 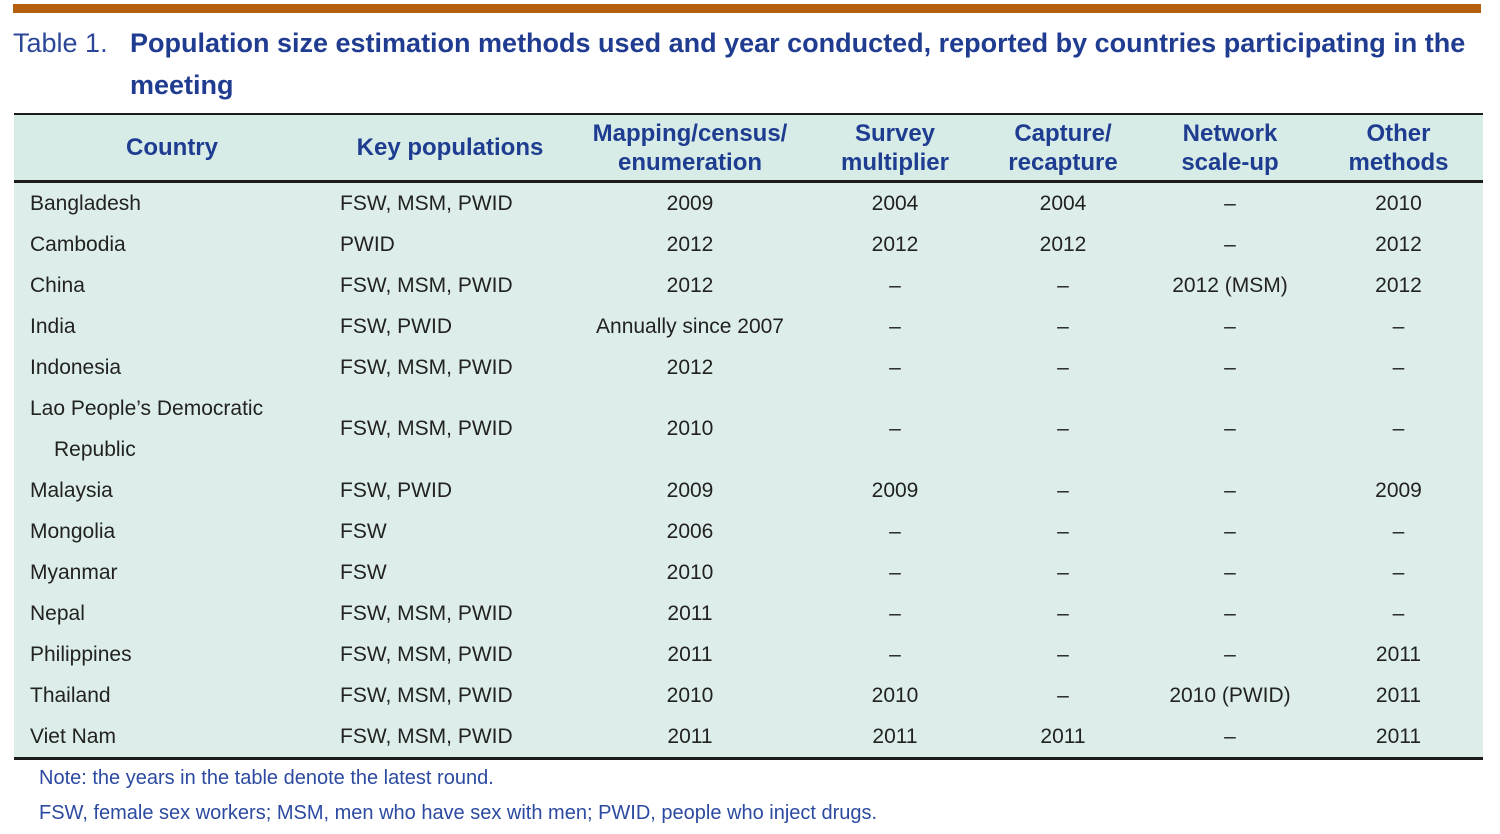 What do you see at coordinates (1063, 202) in the screenshot?
I see `cell-capture: 2004` at bounding box center [1063, 202].